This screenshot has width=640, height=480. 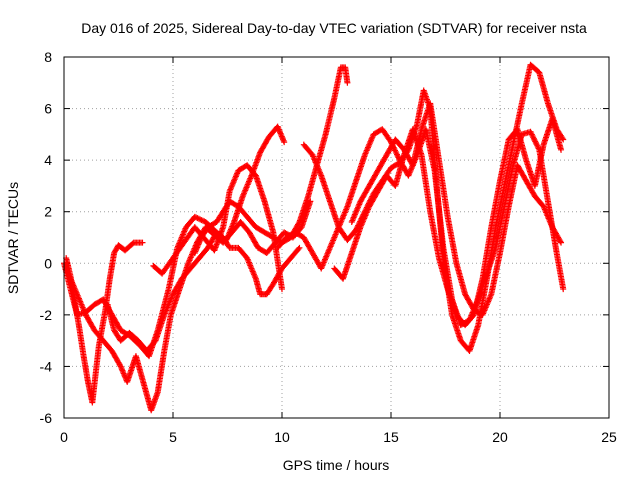 What do you see at coordinates (46, 315) in the screenshot?
I see `y-tick-label: -2` at bounding box center [46, 315].